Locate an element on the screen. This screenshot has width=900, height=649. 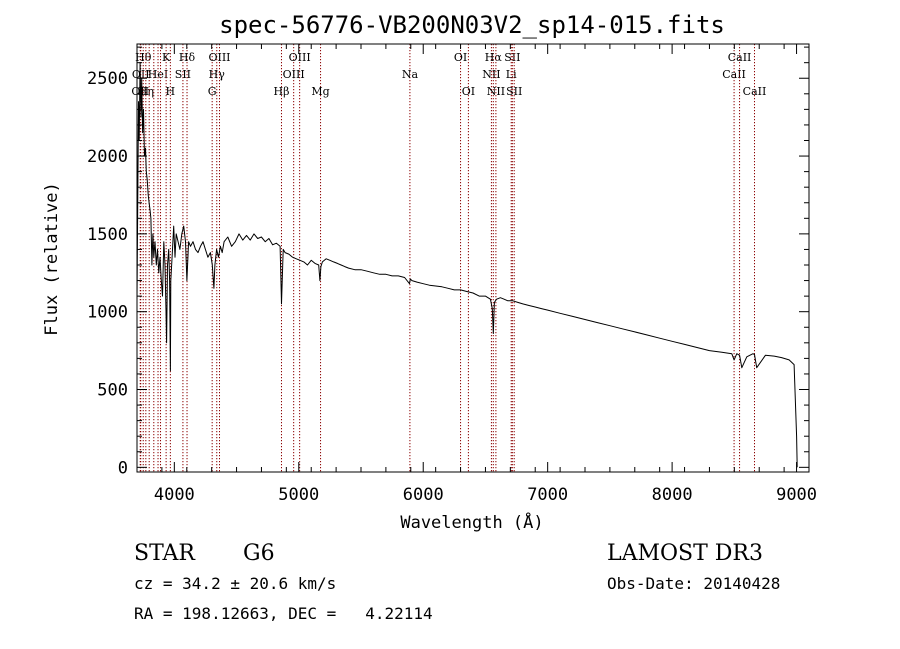
y-tick-label: 2000 is located at coordinates (107, 157).